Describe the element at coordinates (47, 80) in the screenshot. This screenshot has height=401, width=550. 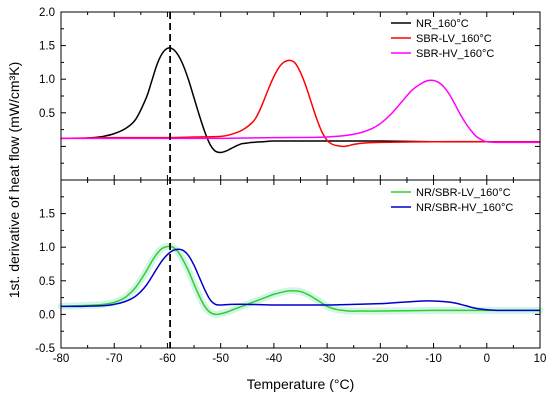
I see `y-tick-label-top: 1.0` at that location.